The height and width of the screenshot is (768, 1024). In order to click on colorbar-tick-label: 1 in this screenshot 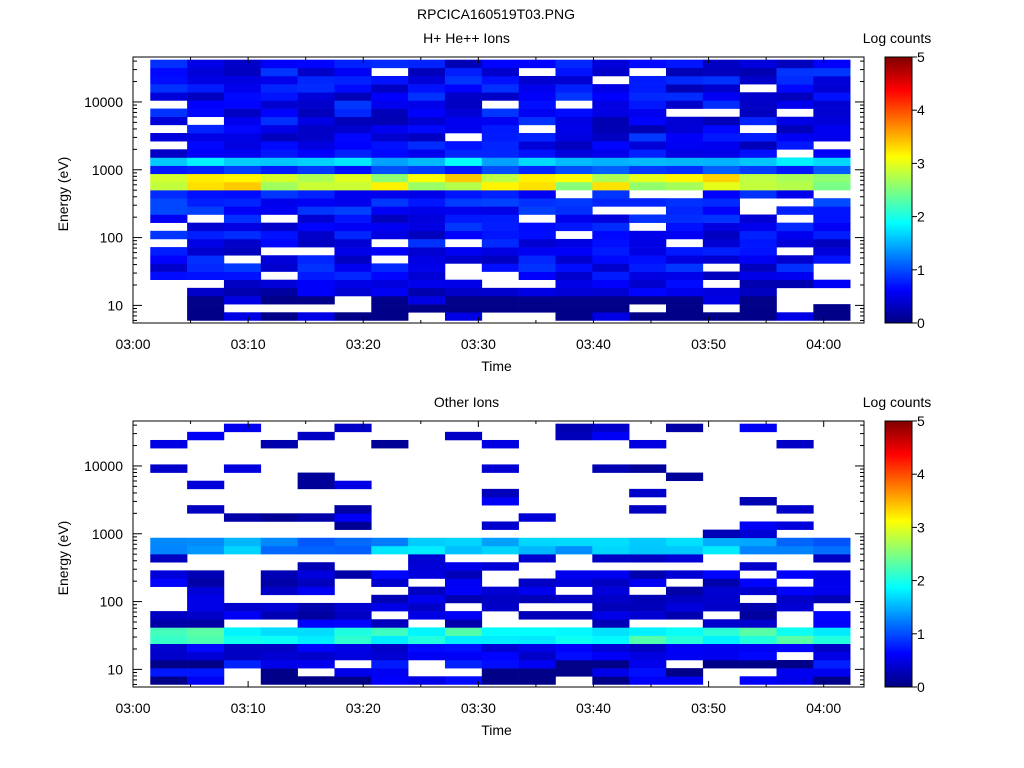, I will do `click(921, 270)`.